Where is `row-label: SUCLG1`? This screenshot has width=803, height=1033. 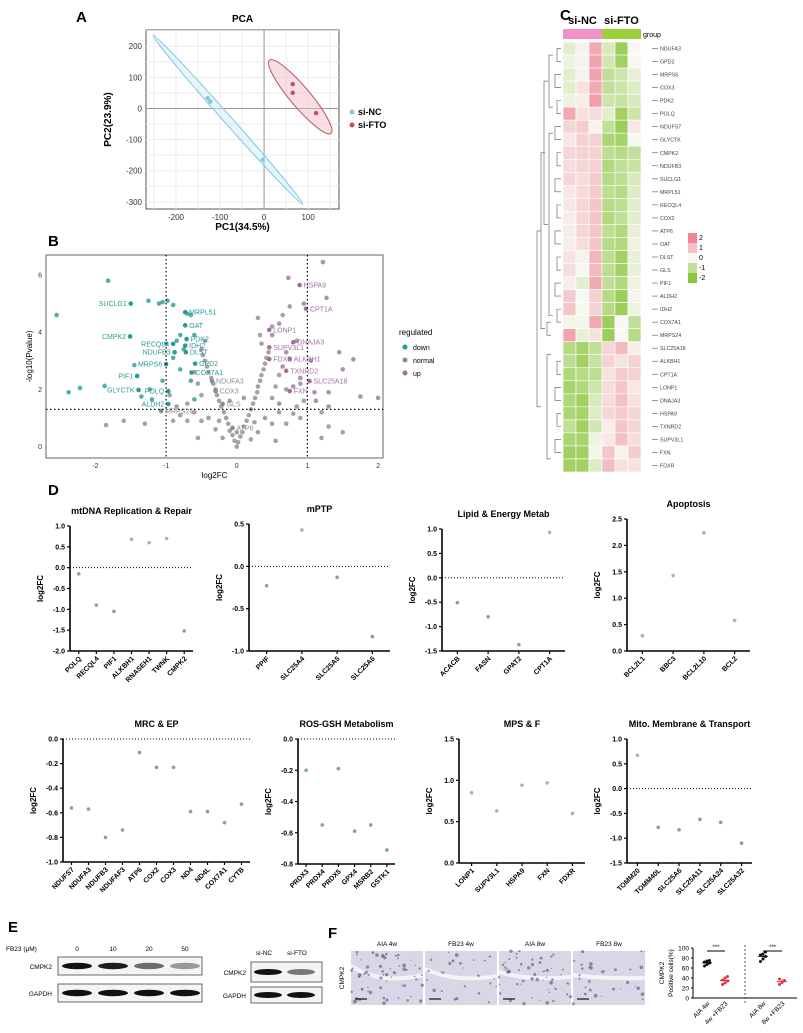
row-label: SUCLG1 is located at coordinates (670, 180).